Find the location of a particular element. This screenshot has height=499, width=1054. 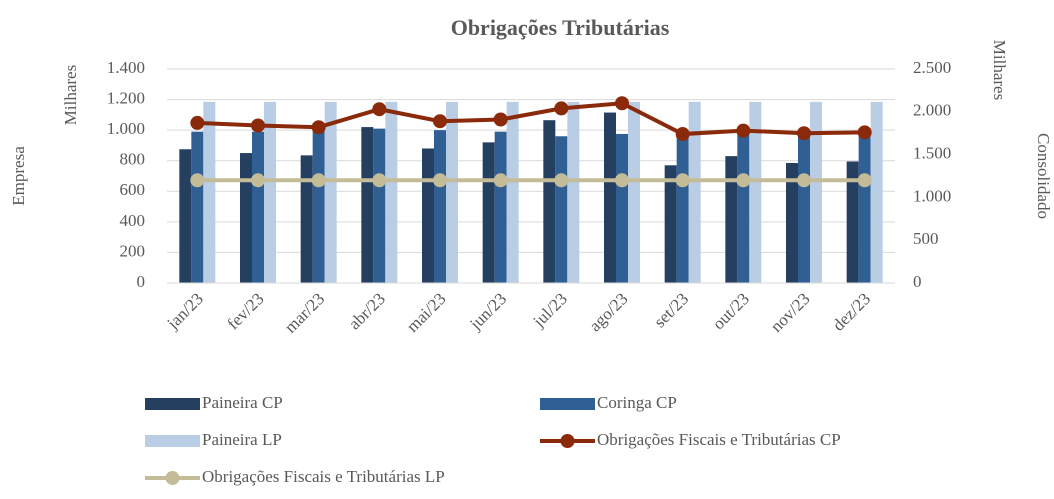

y2-axis-units: Milhares is located at coordinates (999, 70).